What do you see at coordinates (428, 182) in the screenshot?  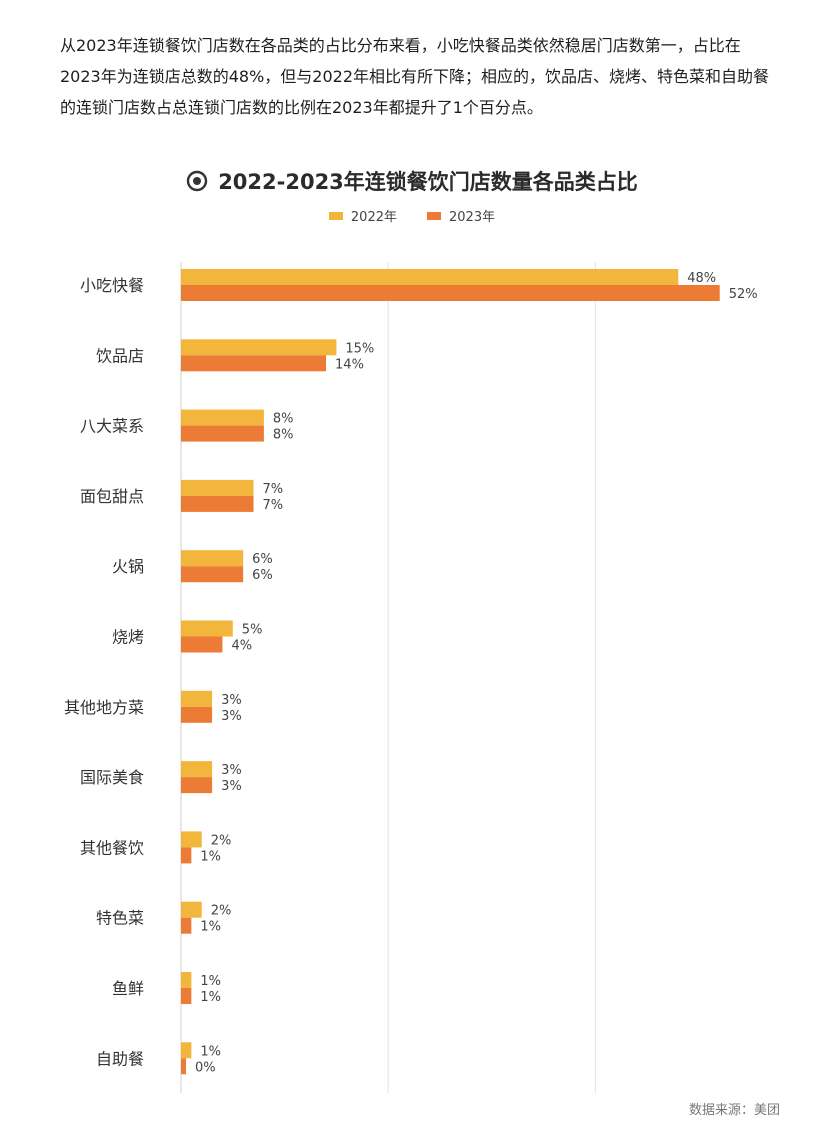 I see `chart-title-text: 2022-2023年连锁餐饮门店数量各品类占比` at bounding box center [428, 182].